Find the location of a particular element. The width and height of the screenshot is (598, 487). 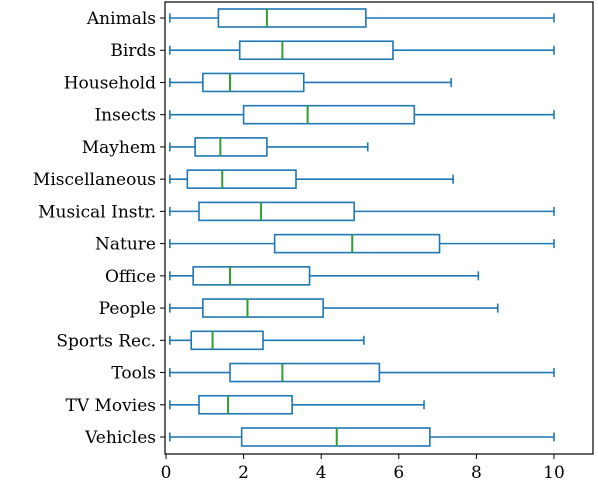

box-musical-instr is located at coordinates (362, 211).